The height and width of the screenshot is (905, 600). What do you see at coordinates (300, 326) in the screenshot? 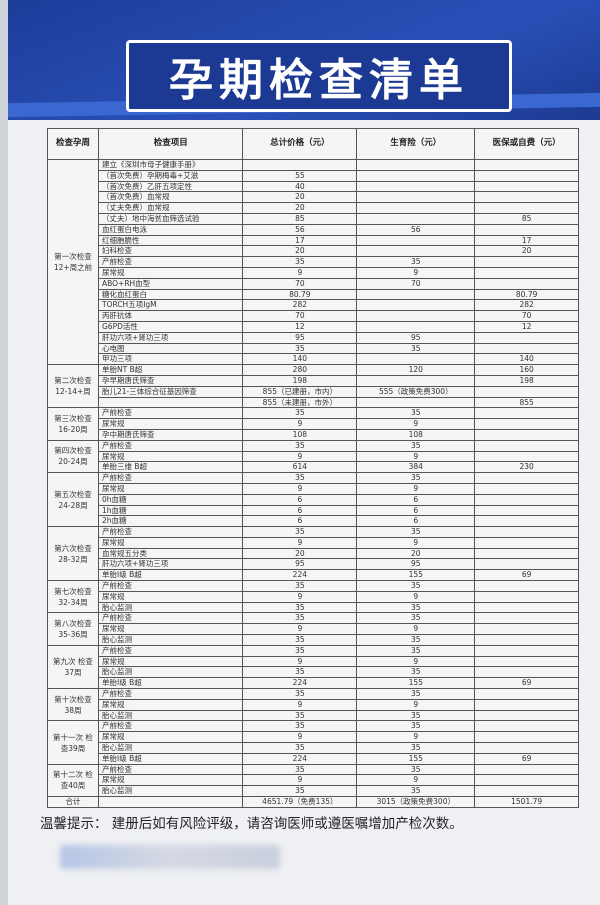
I see `price-cell: 12` at bounding box center [300, 326].